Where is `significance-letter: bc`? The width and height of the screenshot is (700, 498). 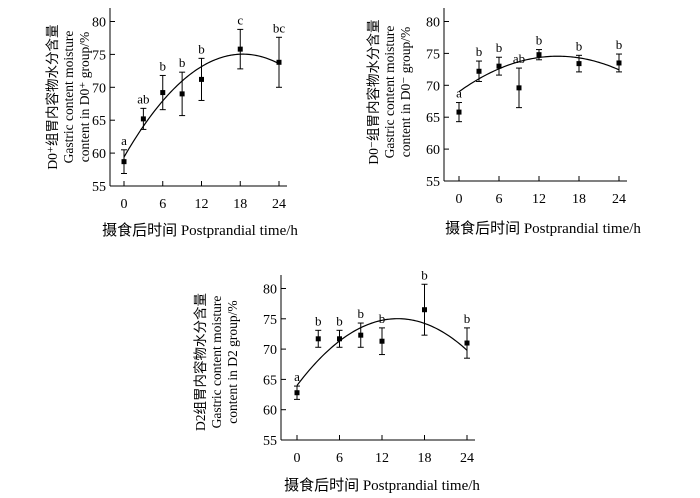 significance-letter: bc is located at coordinates (279, 27).